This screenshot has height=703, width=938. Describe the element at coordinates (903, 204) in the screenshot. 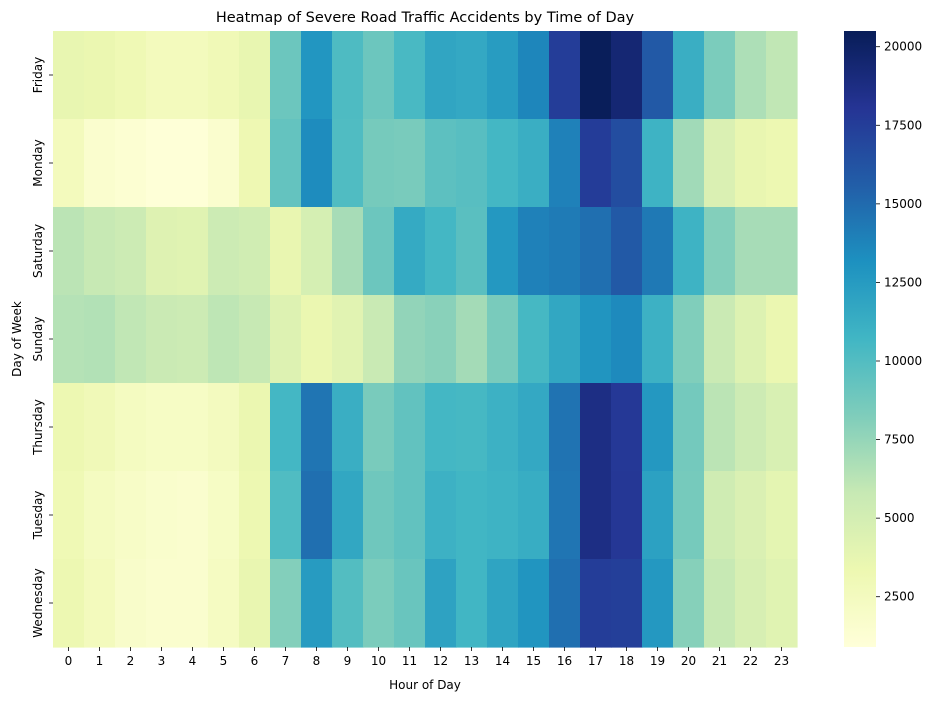

I see `colorbar-tick-label: 15000` at that location.